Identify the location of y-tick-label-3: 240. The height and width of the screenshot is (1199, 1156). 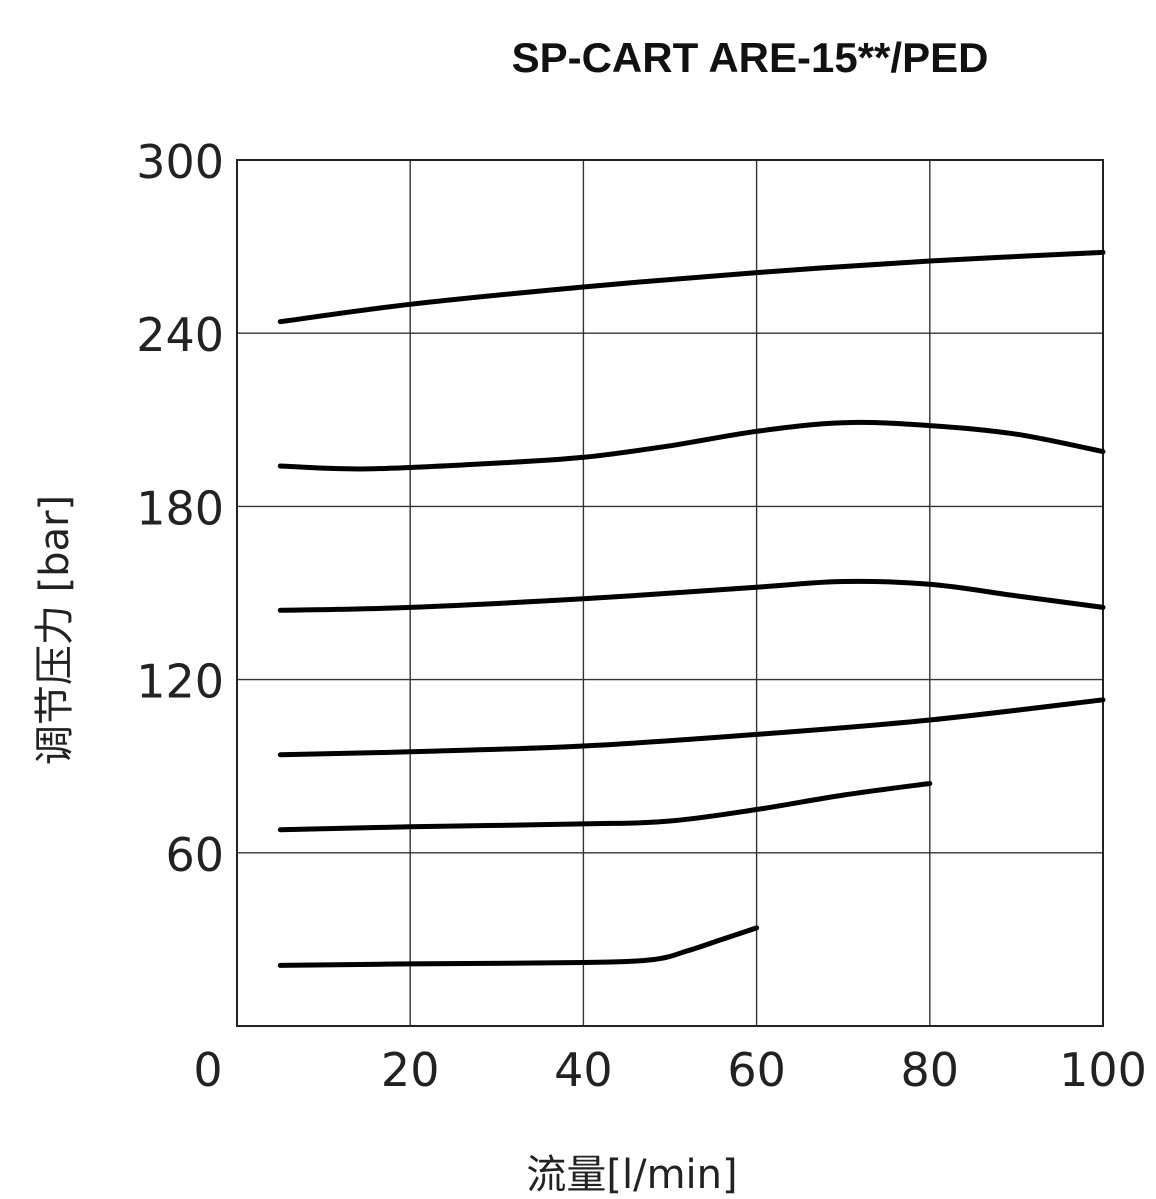
(180, 335).